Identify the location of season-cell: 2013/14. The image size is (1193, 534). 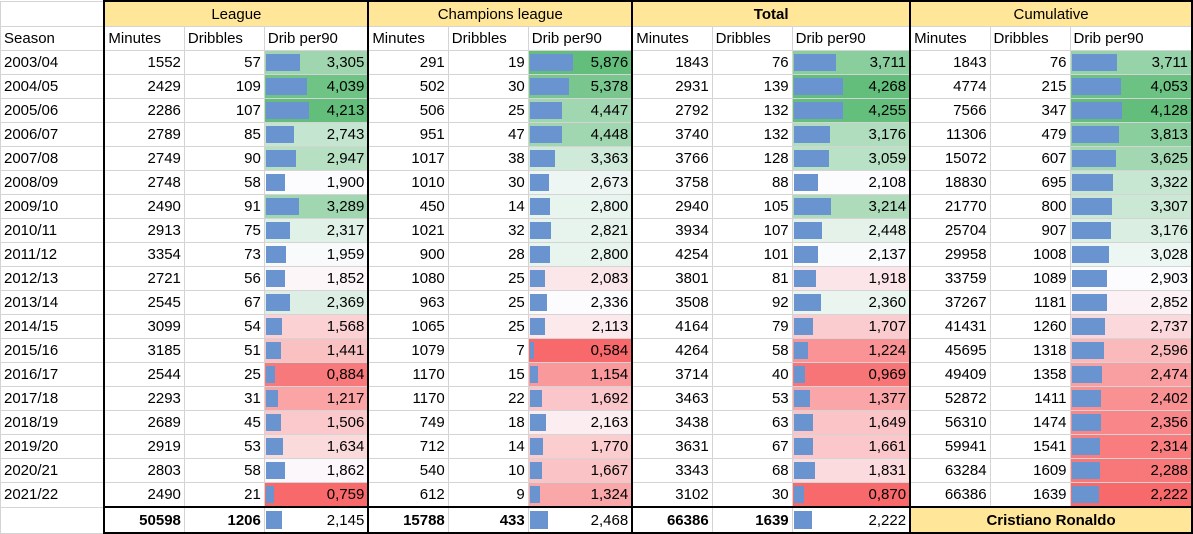
(52, 302).